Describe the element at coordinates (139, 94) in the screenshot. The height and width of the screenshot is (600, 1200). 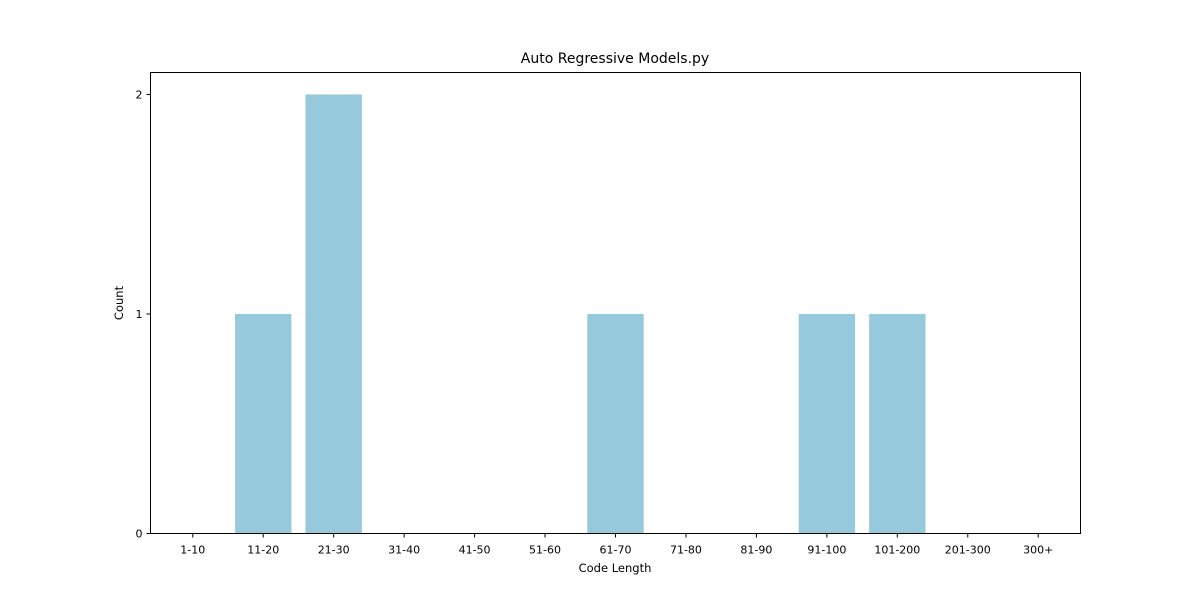
I see `y-tick-label: 2` at that location.